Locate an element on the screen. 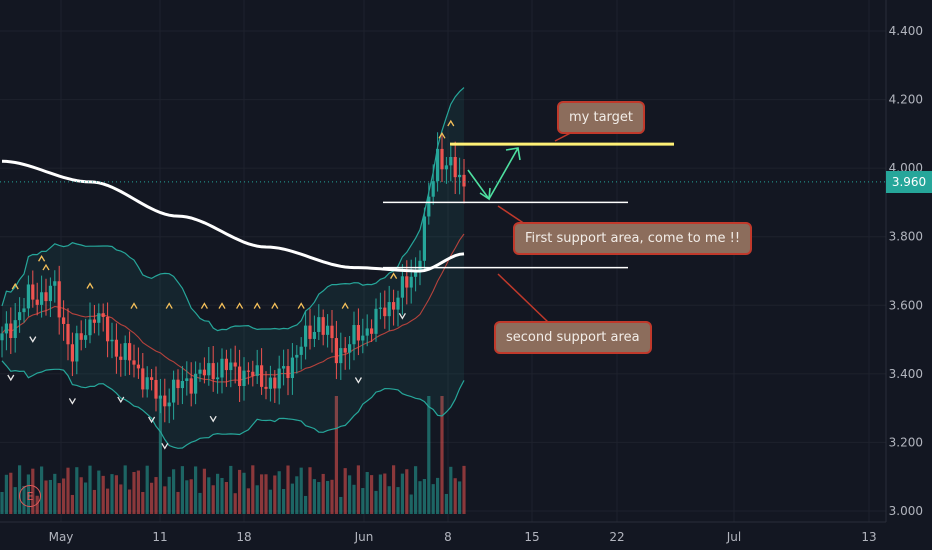 Image resolution: width=932 pixels, height=550 pixels. level-lines is located at coordinates (528, 205).